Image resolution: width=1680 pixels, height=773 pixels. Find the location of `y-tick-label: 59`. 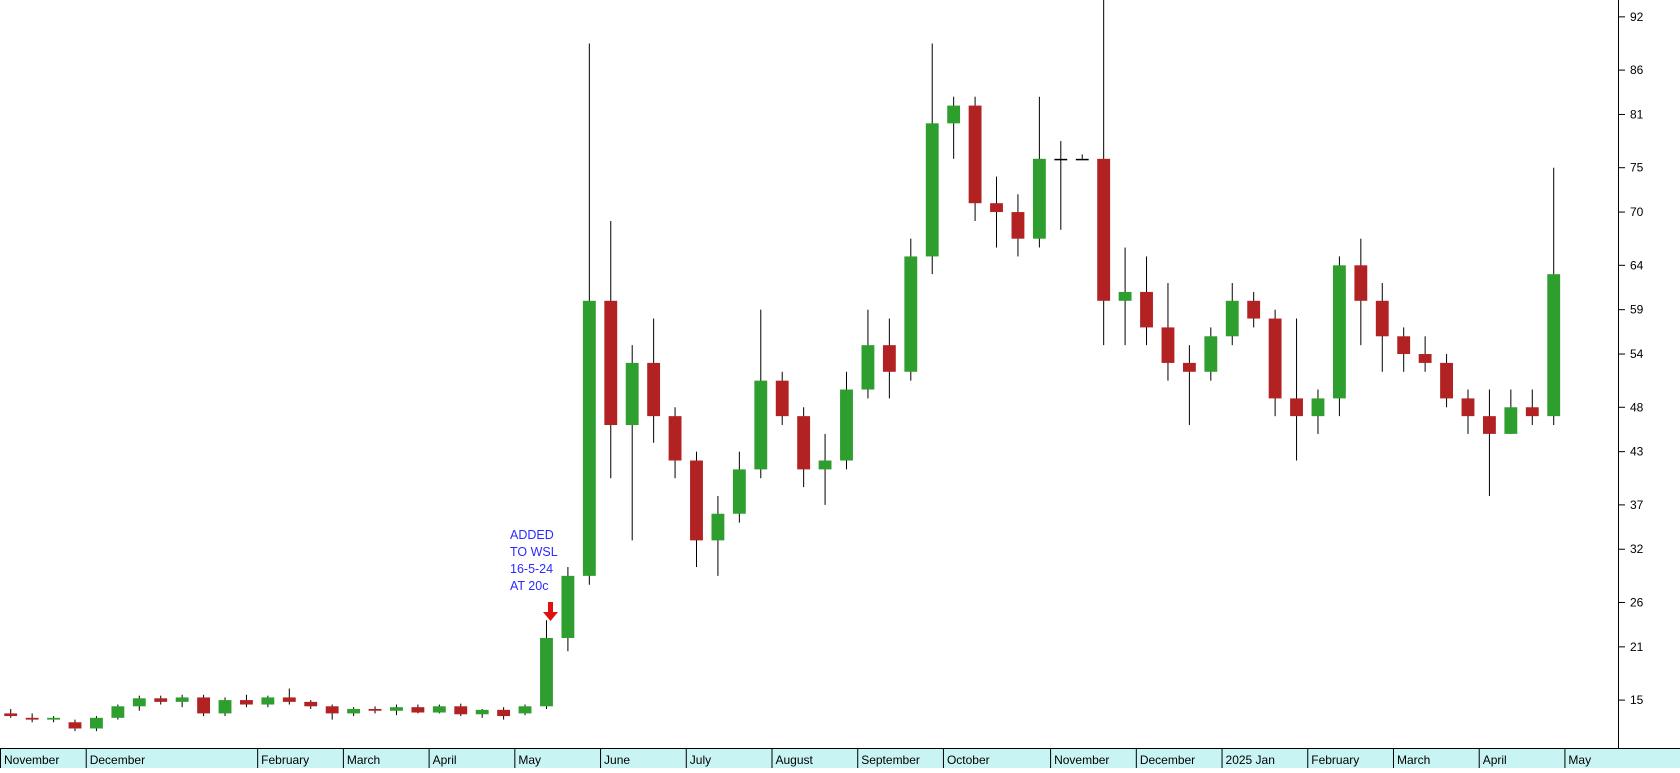

y-tick-label: 59 is located at coordinates (1637, 310).